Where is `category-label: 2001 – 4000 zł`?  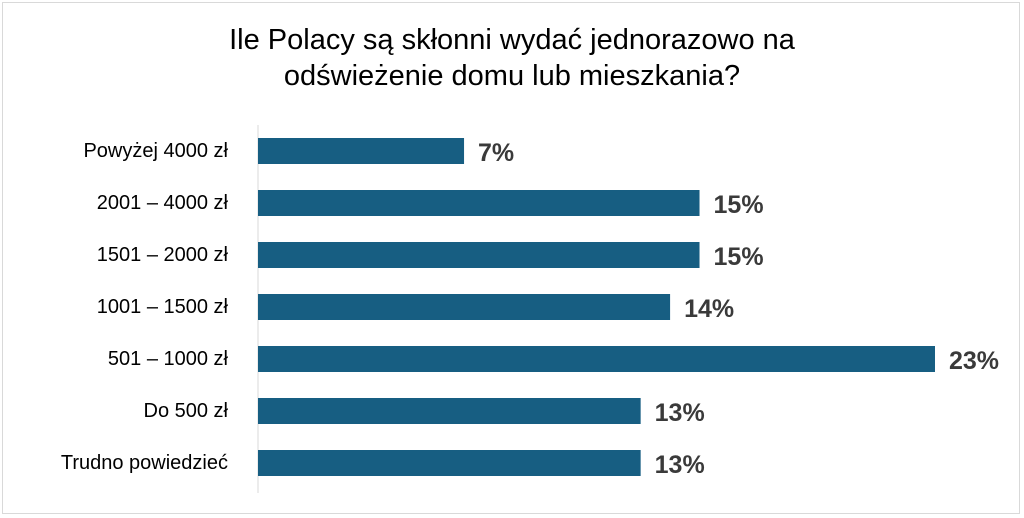 category-label: 2001 – 4000 zł is located at coordinates (163, 203).